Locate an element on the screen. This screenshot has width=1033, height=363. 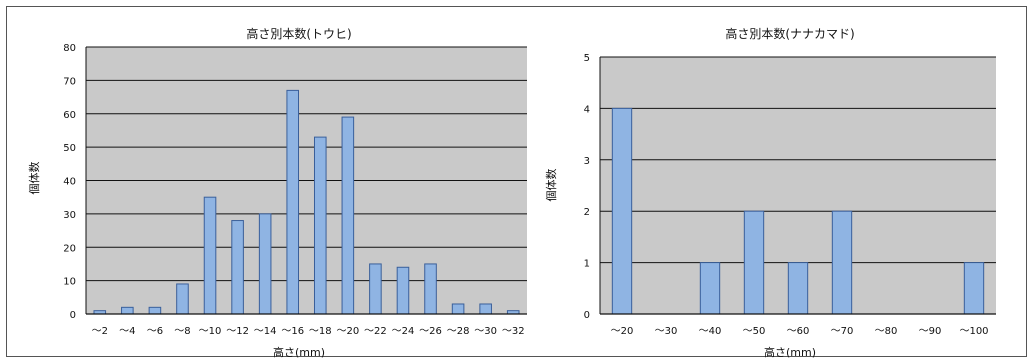
x-tick-label: ～70 is located at coordinates (842, 331).